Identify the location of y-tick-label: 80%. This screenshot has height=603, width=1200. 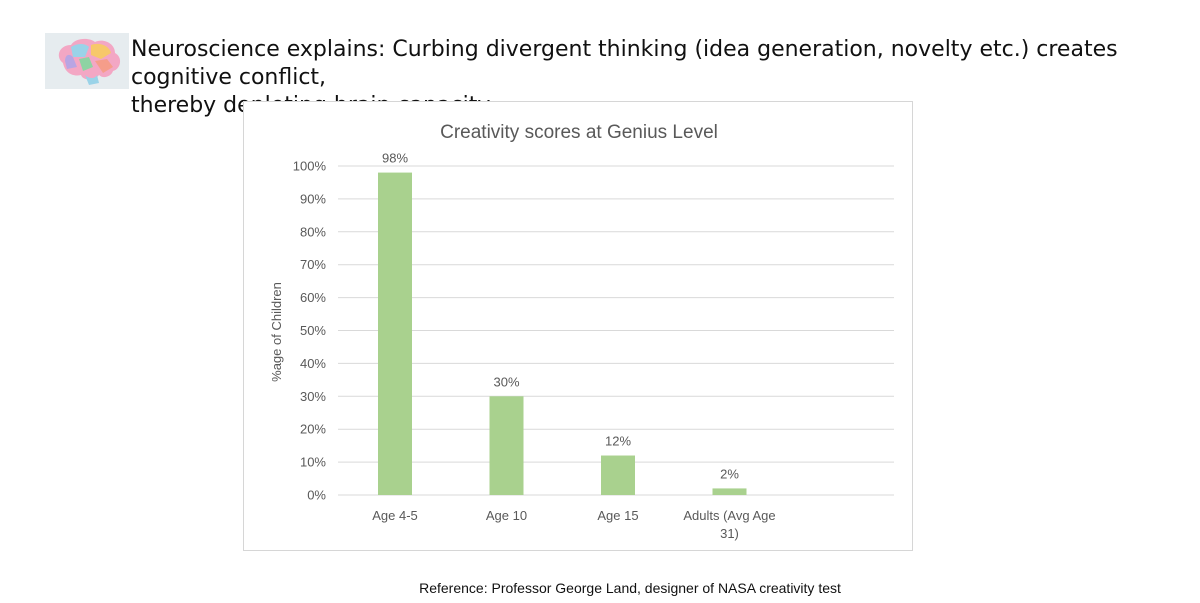
(313, 231).